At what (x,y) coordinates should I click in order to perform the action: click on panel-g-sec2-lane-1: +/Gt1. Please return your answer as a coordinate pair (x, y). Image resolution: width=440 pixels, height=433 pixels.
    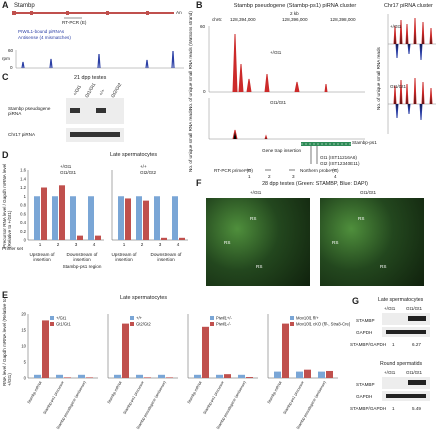
    Looking at the image, I should click on (390, 372).